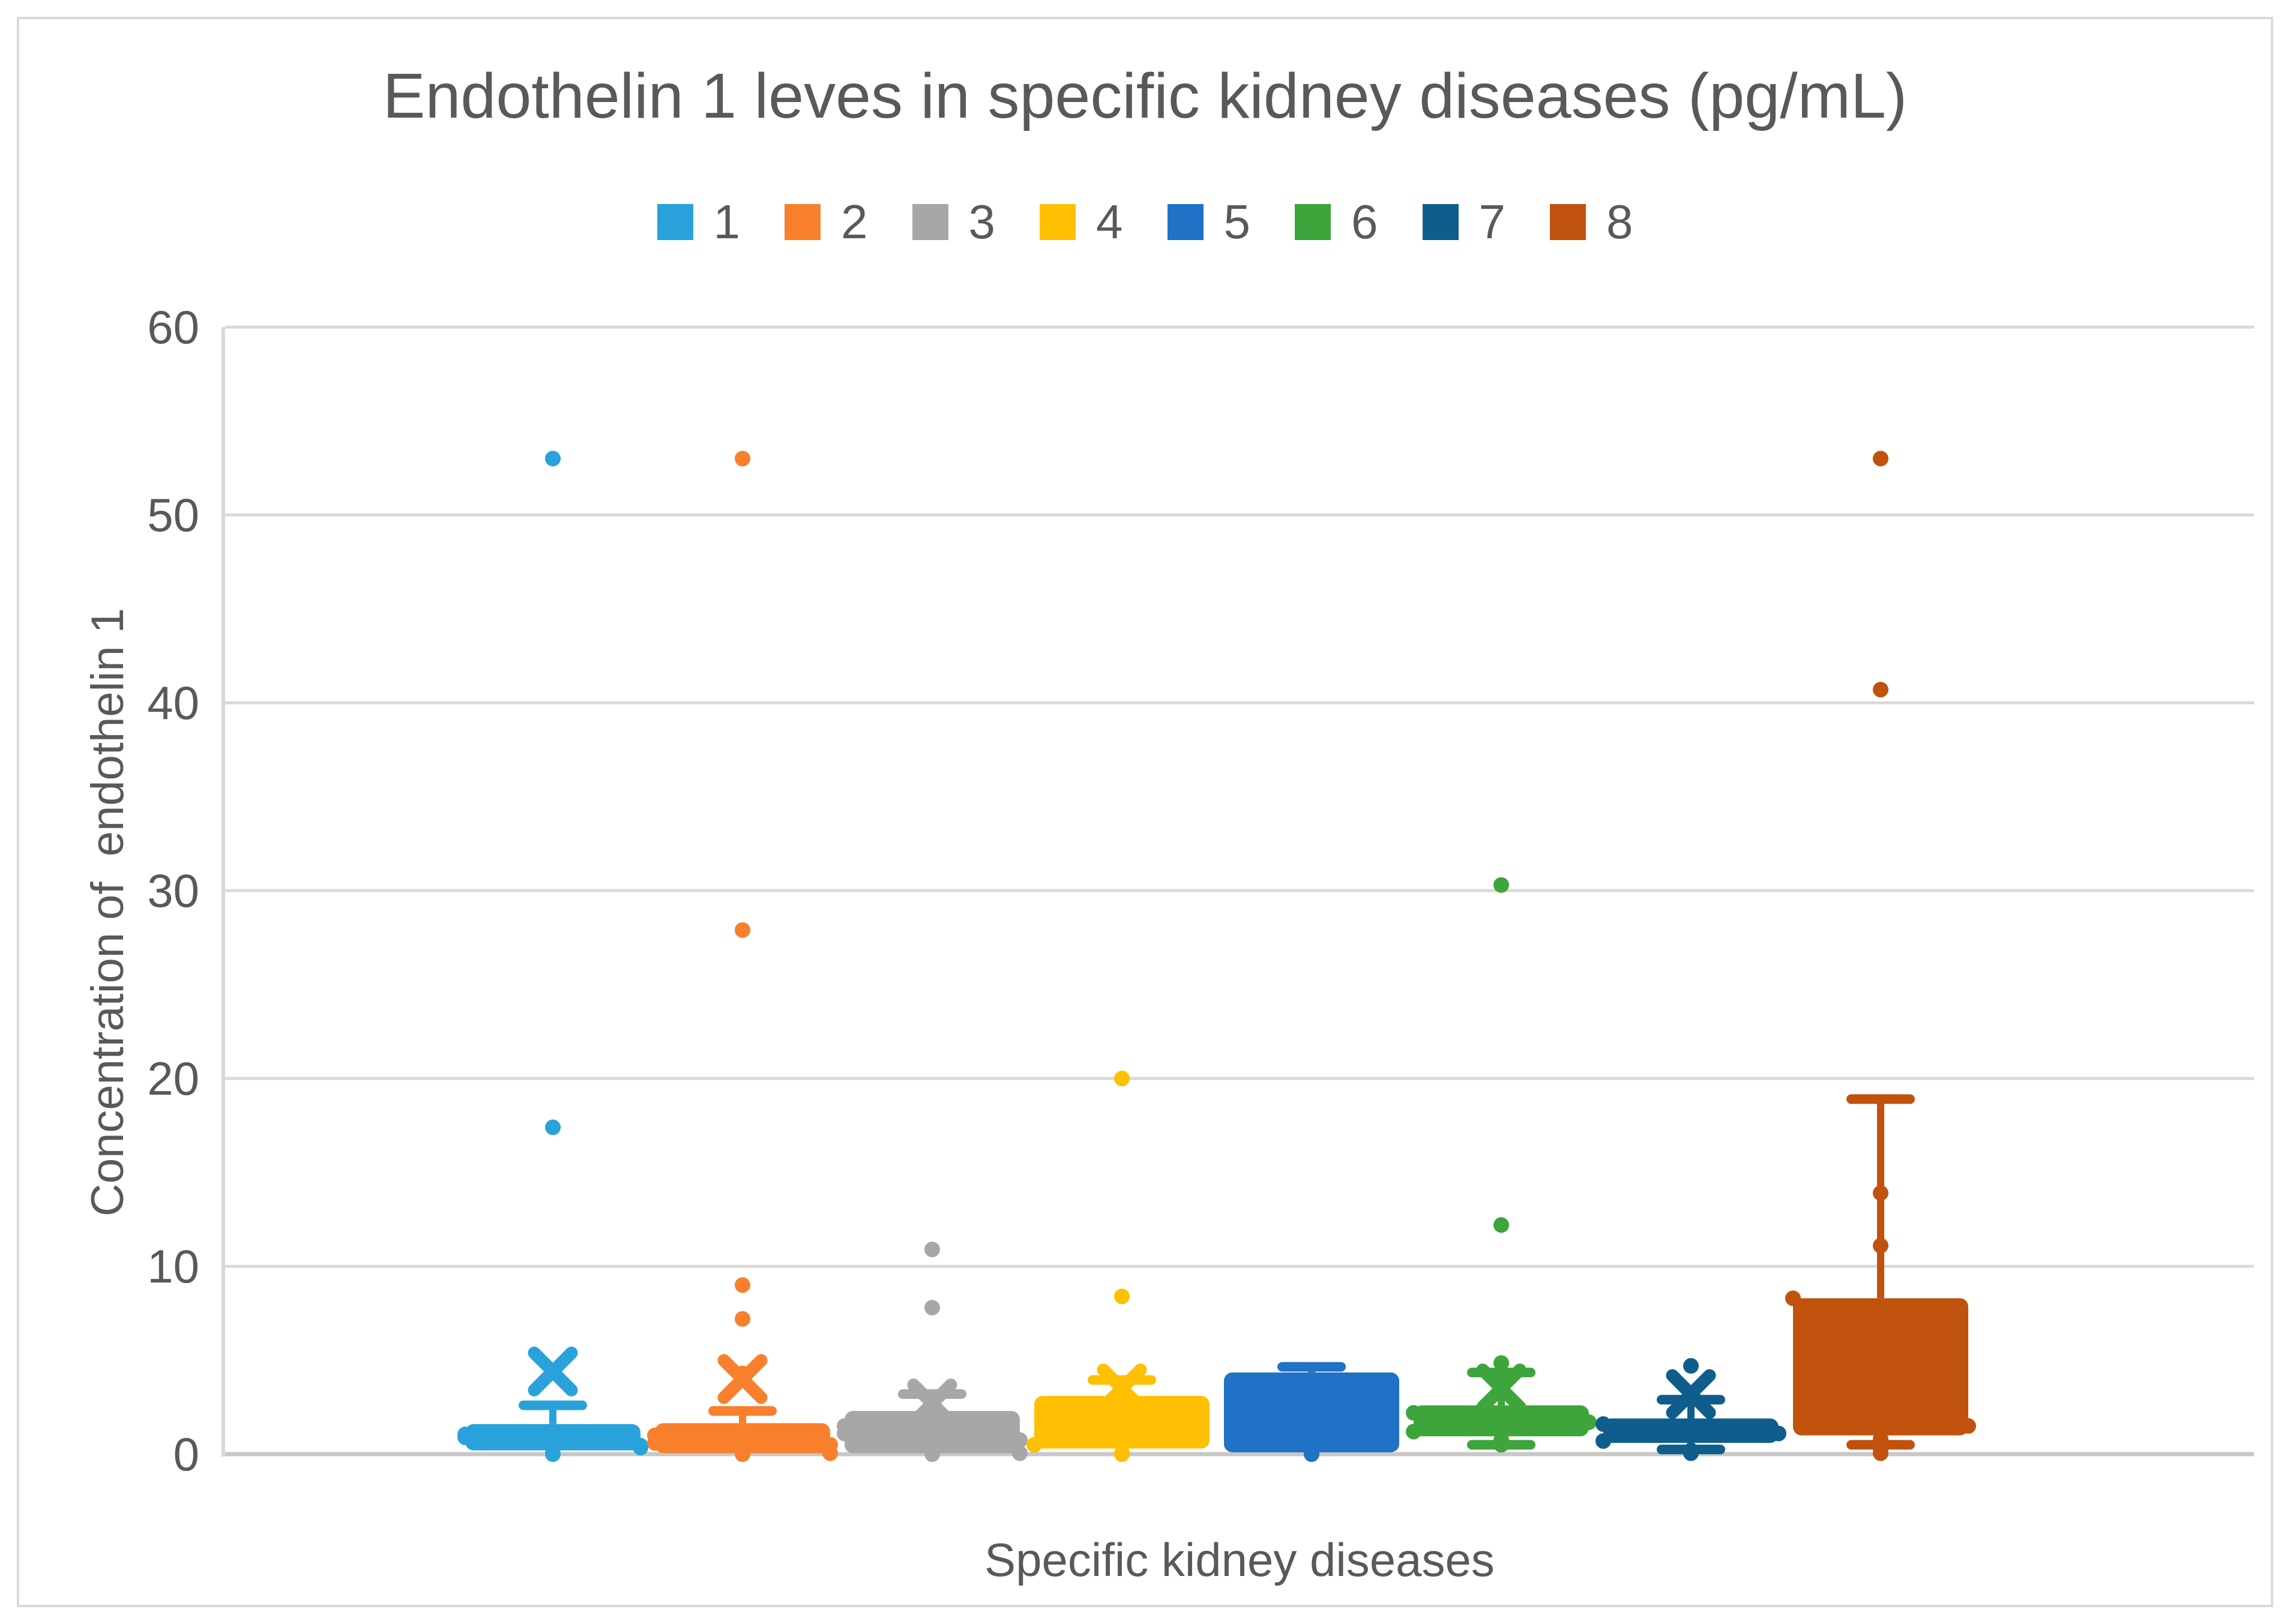 The image size is (2290, 1624). I want to click on y-tick-label-20: 20, so click(173, 1078).